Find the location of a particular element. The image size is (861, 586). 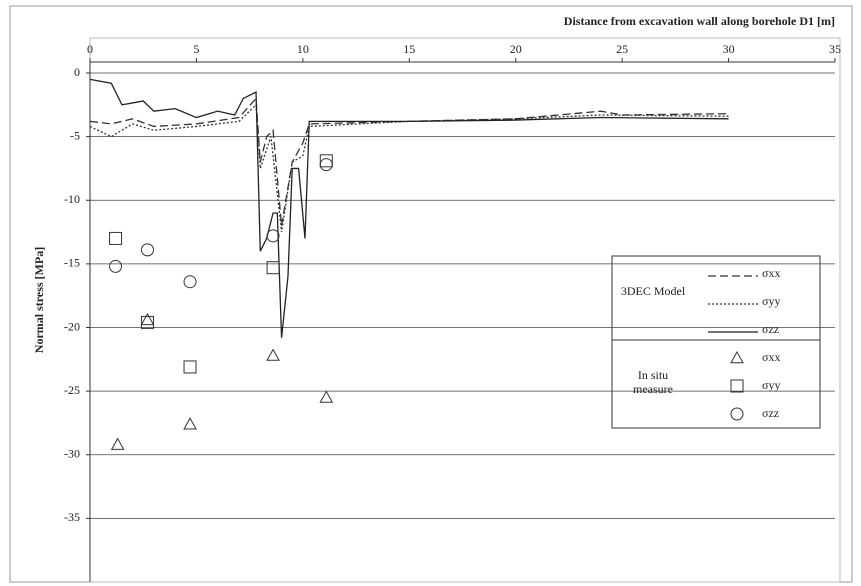

y-tick-label: -5 is located at coordinates (75, 135).